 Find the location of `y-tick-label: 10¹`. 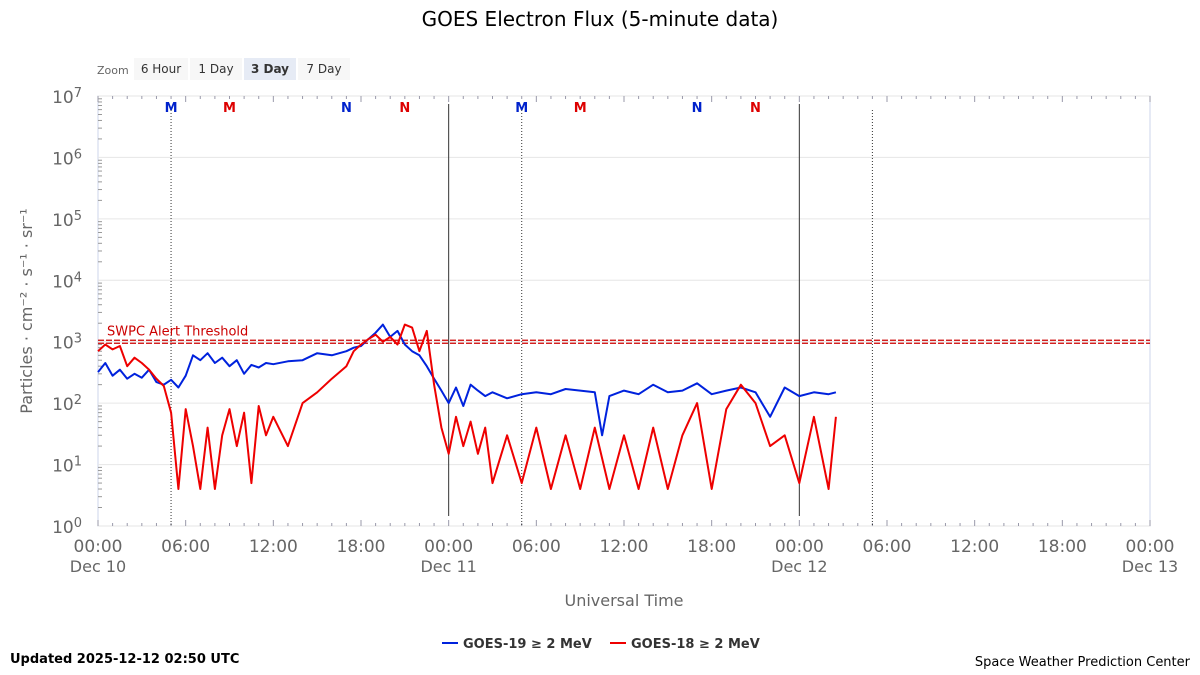

y-tick-label: 10¹ is located at coordinates (67, 466).